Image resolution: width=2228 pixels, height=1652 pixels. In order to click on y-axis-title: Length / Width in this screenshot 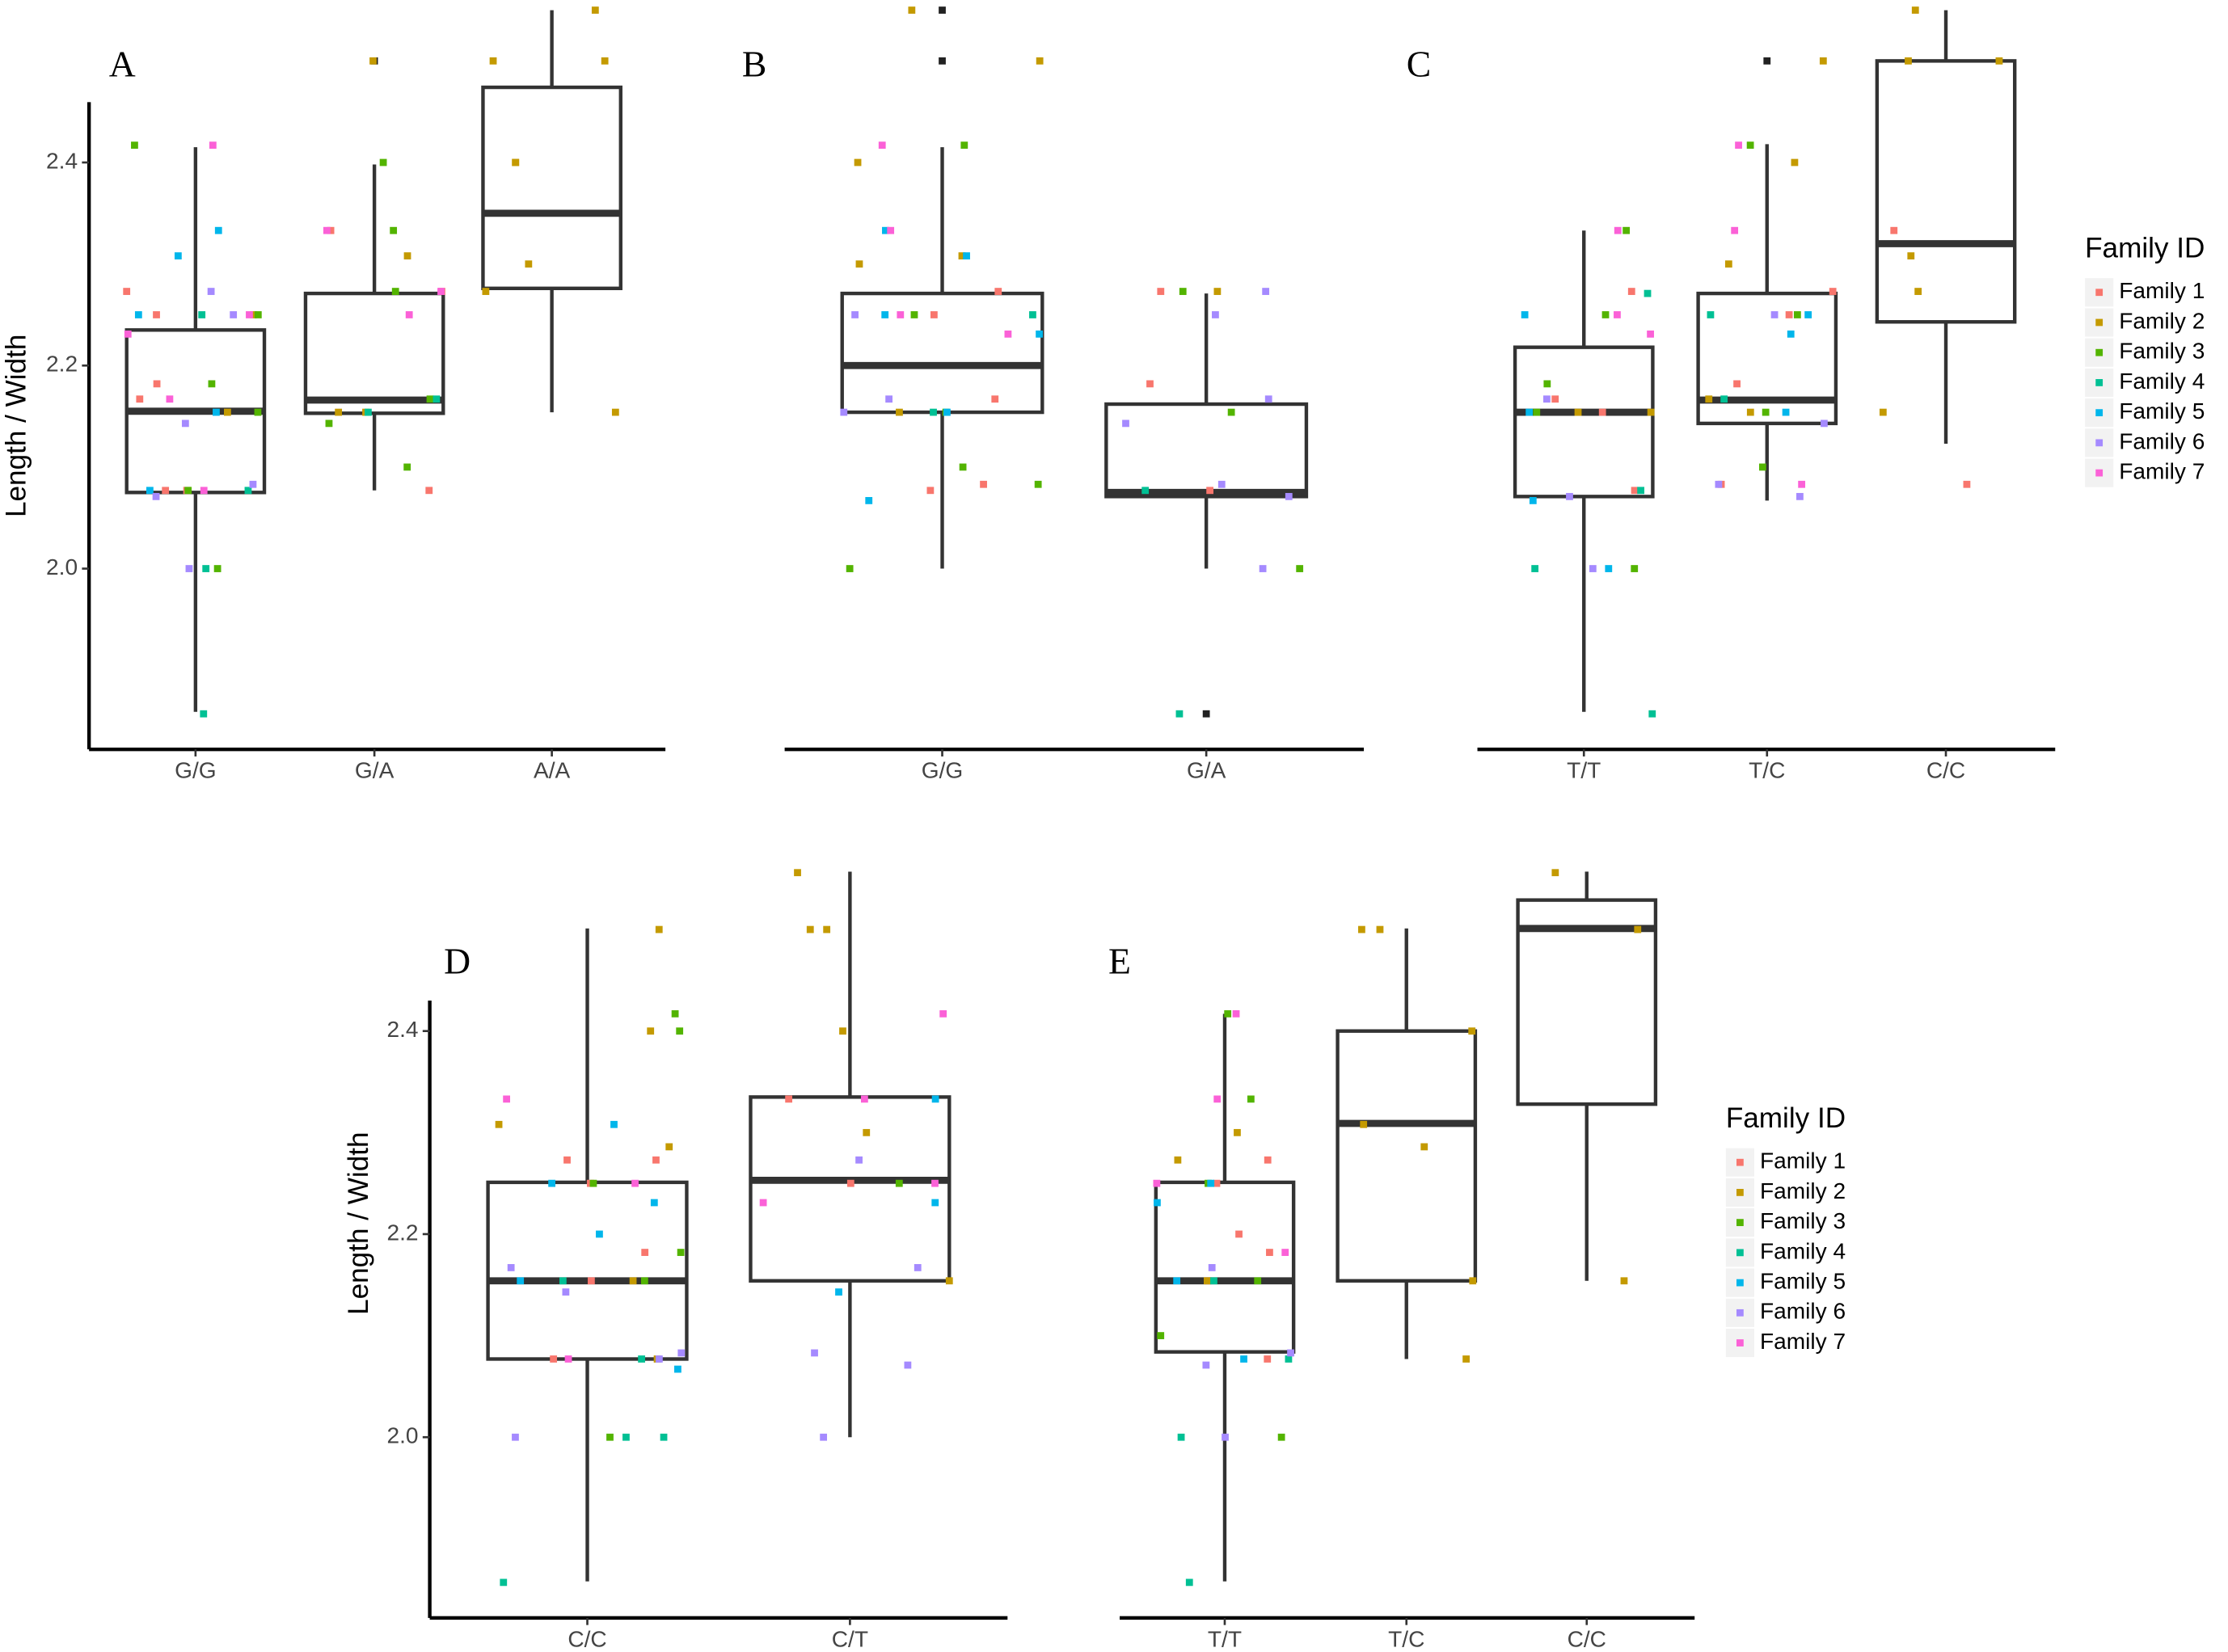, I will do `click(16, 426)`.